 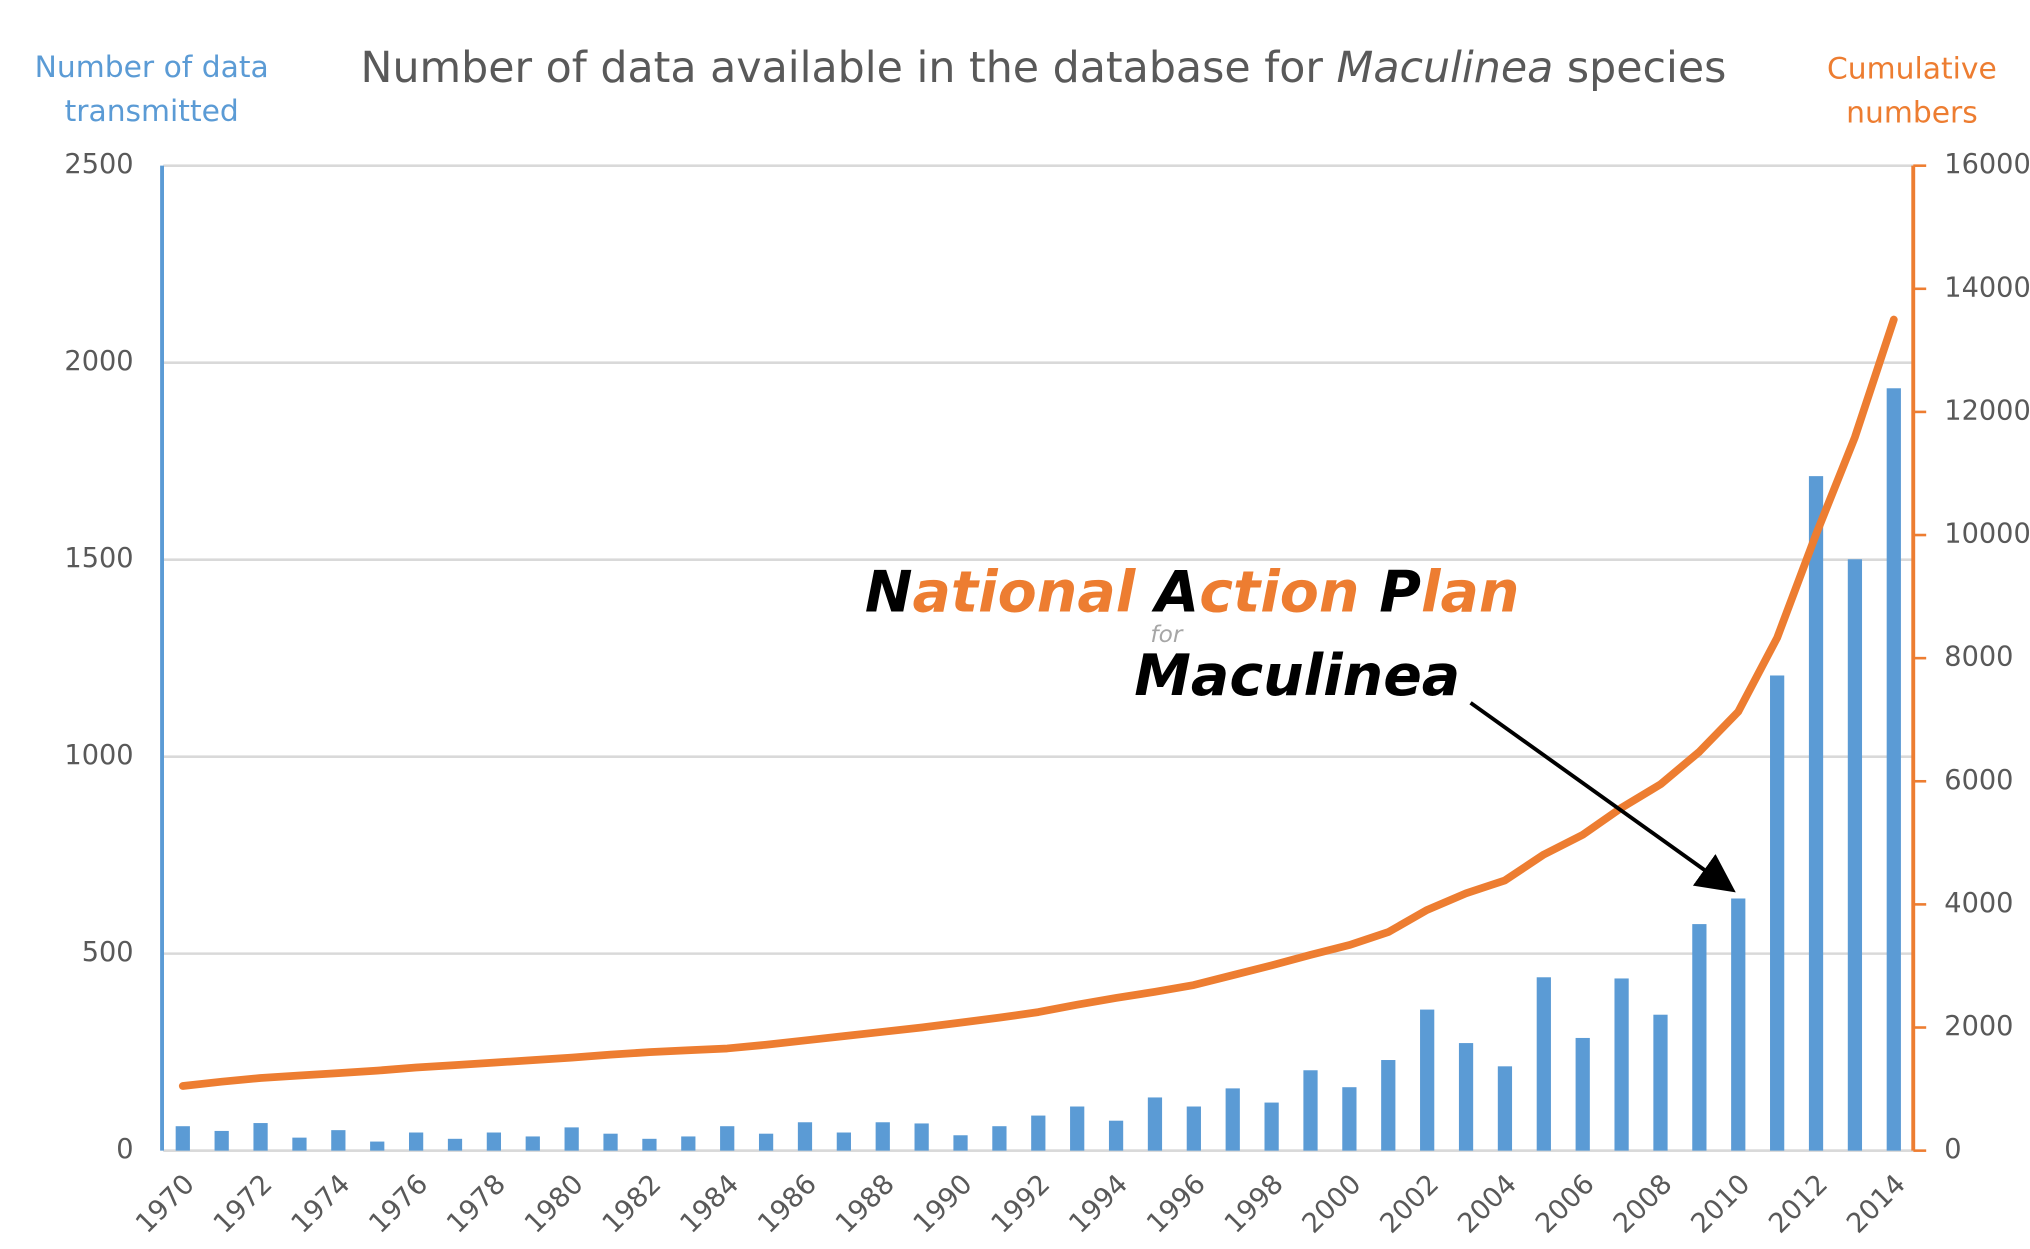 I want to click on y2-axis-label: Cumulative, so click(x=1912, y=68).